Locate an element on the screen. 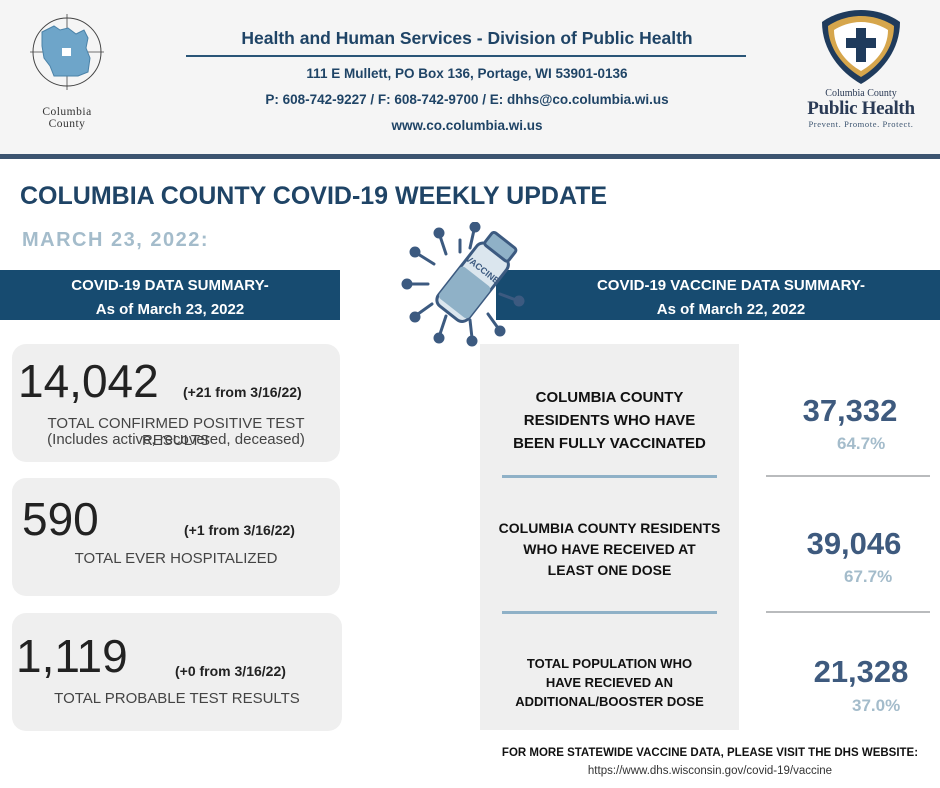 This screenshot has height=788, width=940. ph-logo-county: Columbia County is located at coordinates (861, 93).